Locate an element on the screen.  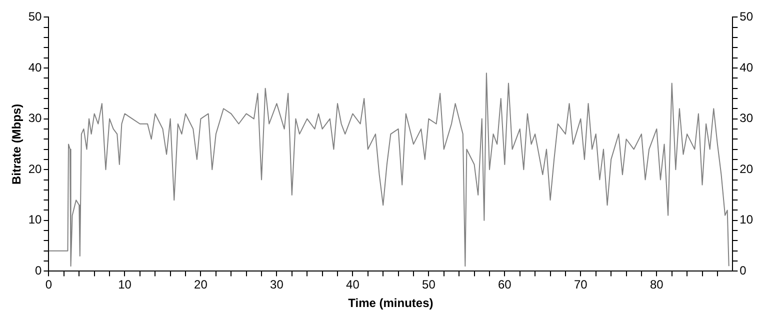
y-tick-label: 50 is located at coordinates (35, 17).